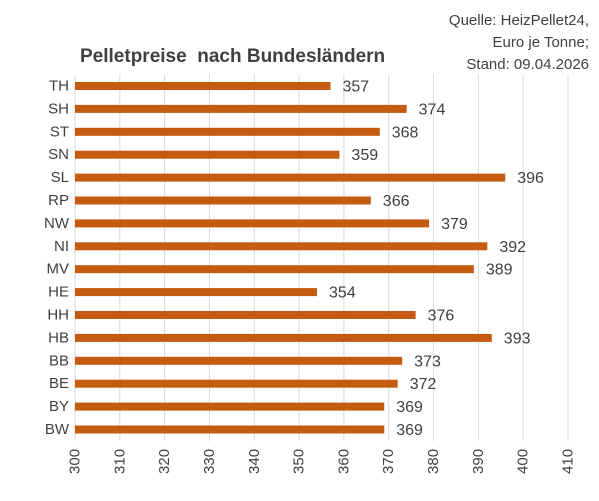  Describe the element at coordinates (60, 177) in the screenshot. I see `category-label: SL` at that location.